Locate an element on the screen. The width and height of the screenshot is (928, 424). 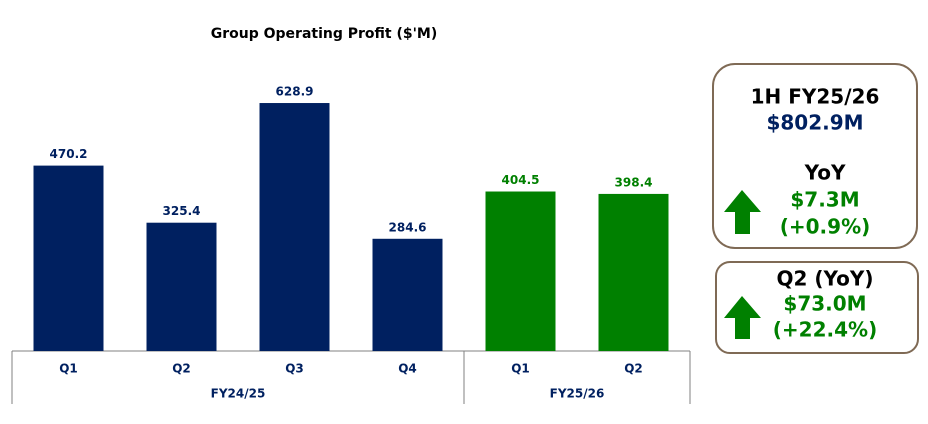
box-label: YoY is located at coordinates (825, 173).